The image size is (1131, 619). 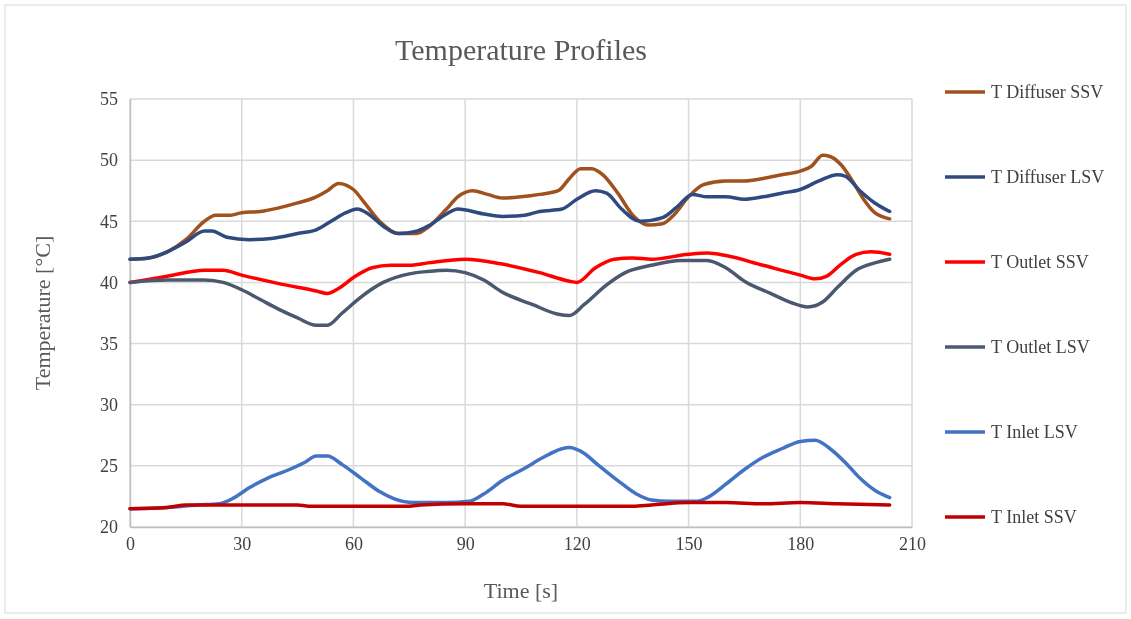 I want to click on x-axis-title: Time [s], so click(x=521, y=590).